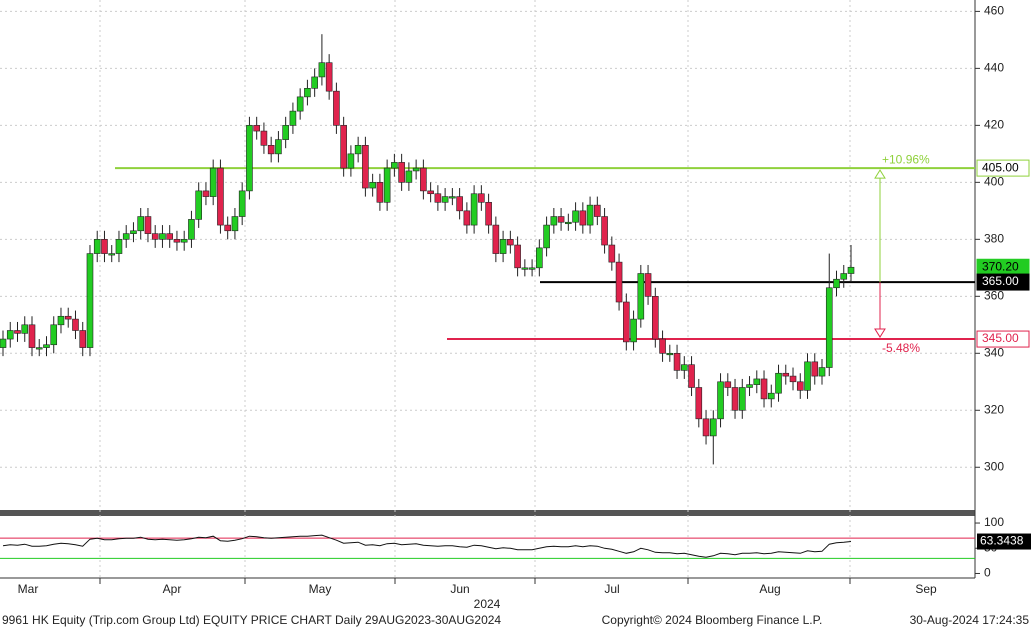  What do you see at coordinates (906, 159) in the screenshot?
I see `annotation: +10.96%` at bounding box center [906, 159].